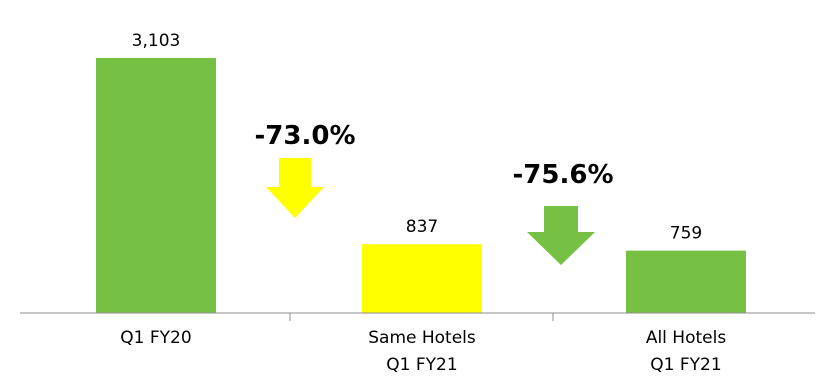 The width and height of the screenshot is (820, 386). What do you see at coordinates (421, 365) in the screenshot?
I see `category-label-2-line-2: Q1 FY21` at bounding box center [421, 365].